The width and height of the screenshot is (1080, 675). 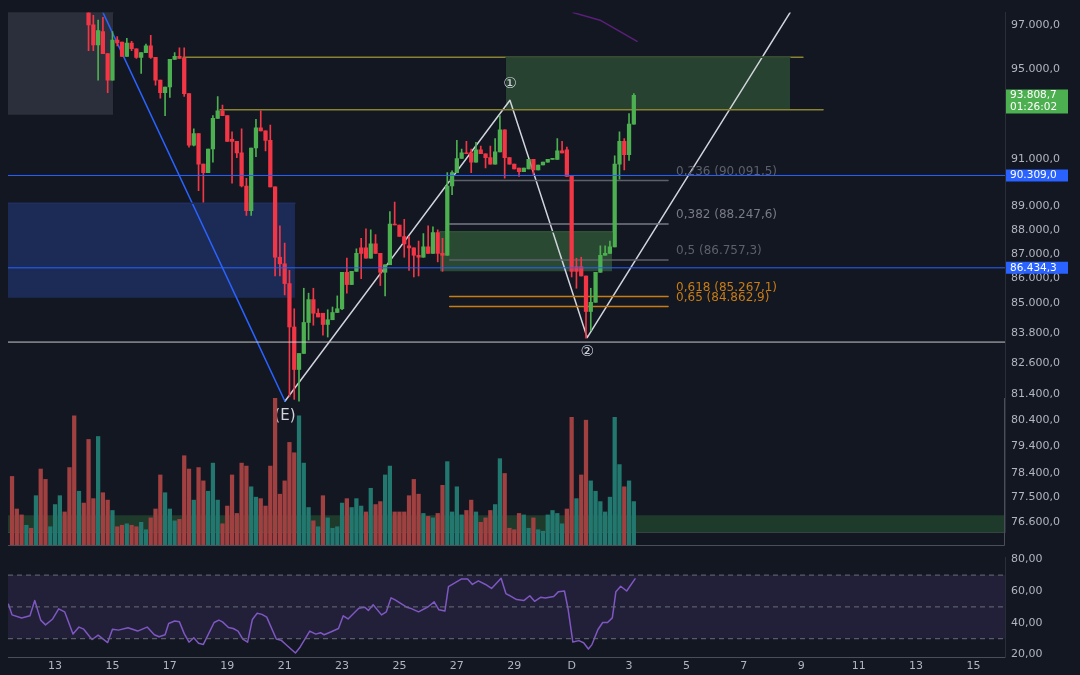 What do you see at coordinates (1035, 302) in the screenshot?
I see `y-tick-label: 85.000,0` at bounding box center [1035, 302].